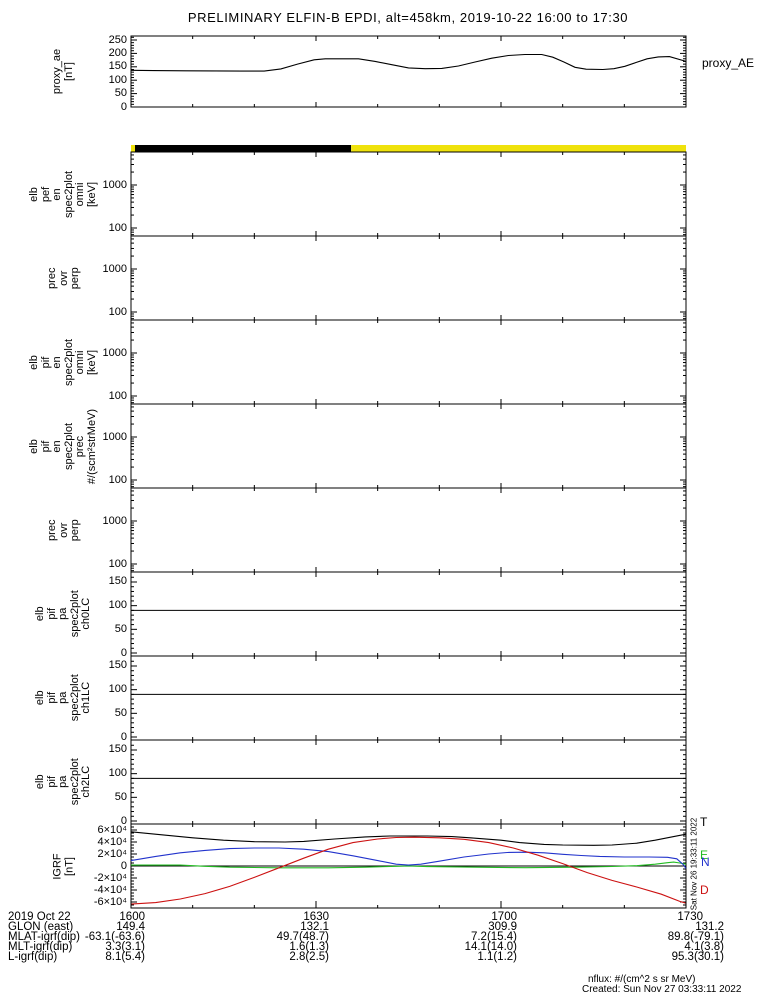  I want to click on date-label: 2019 Oct 22, so click(39, 917).